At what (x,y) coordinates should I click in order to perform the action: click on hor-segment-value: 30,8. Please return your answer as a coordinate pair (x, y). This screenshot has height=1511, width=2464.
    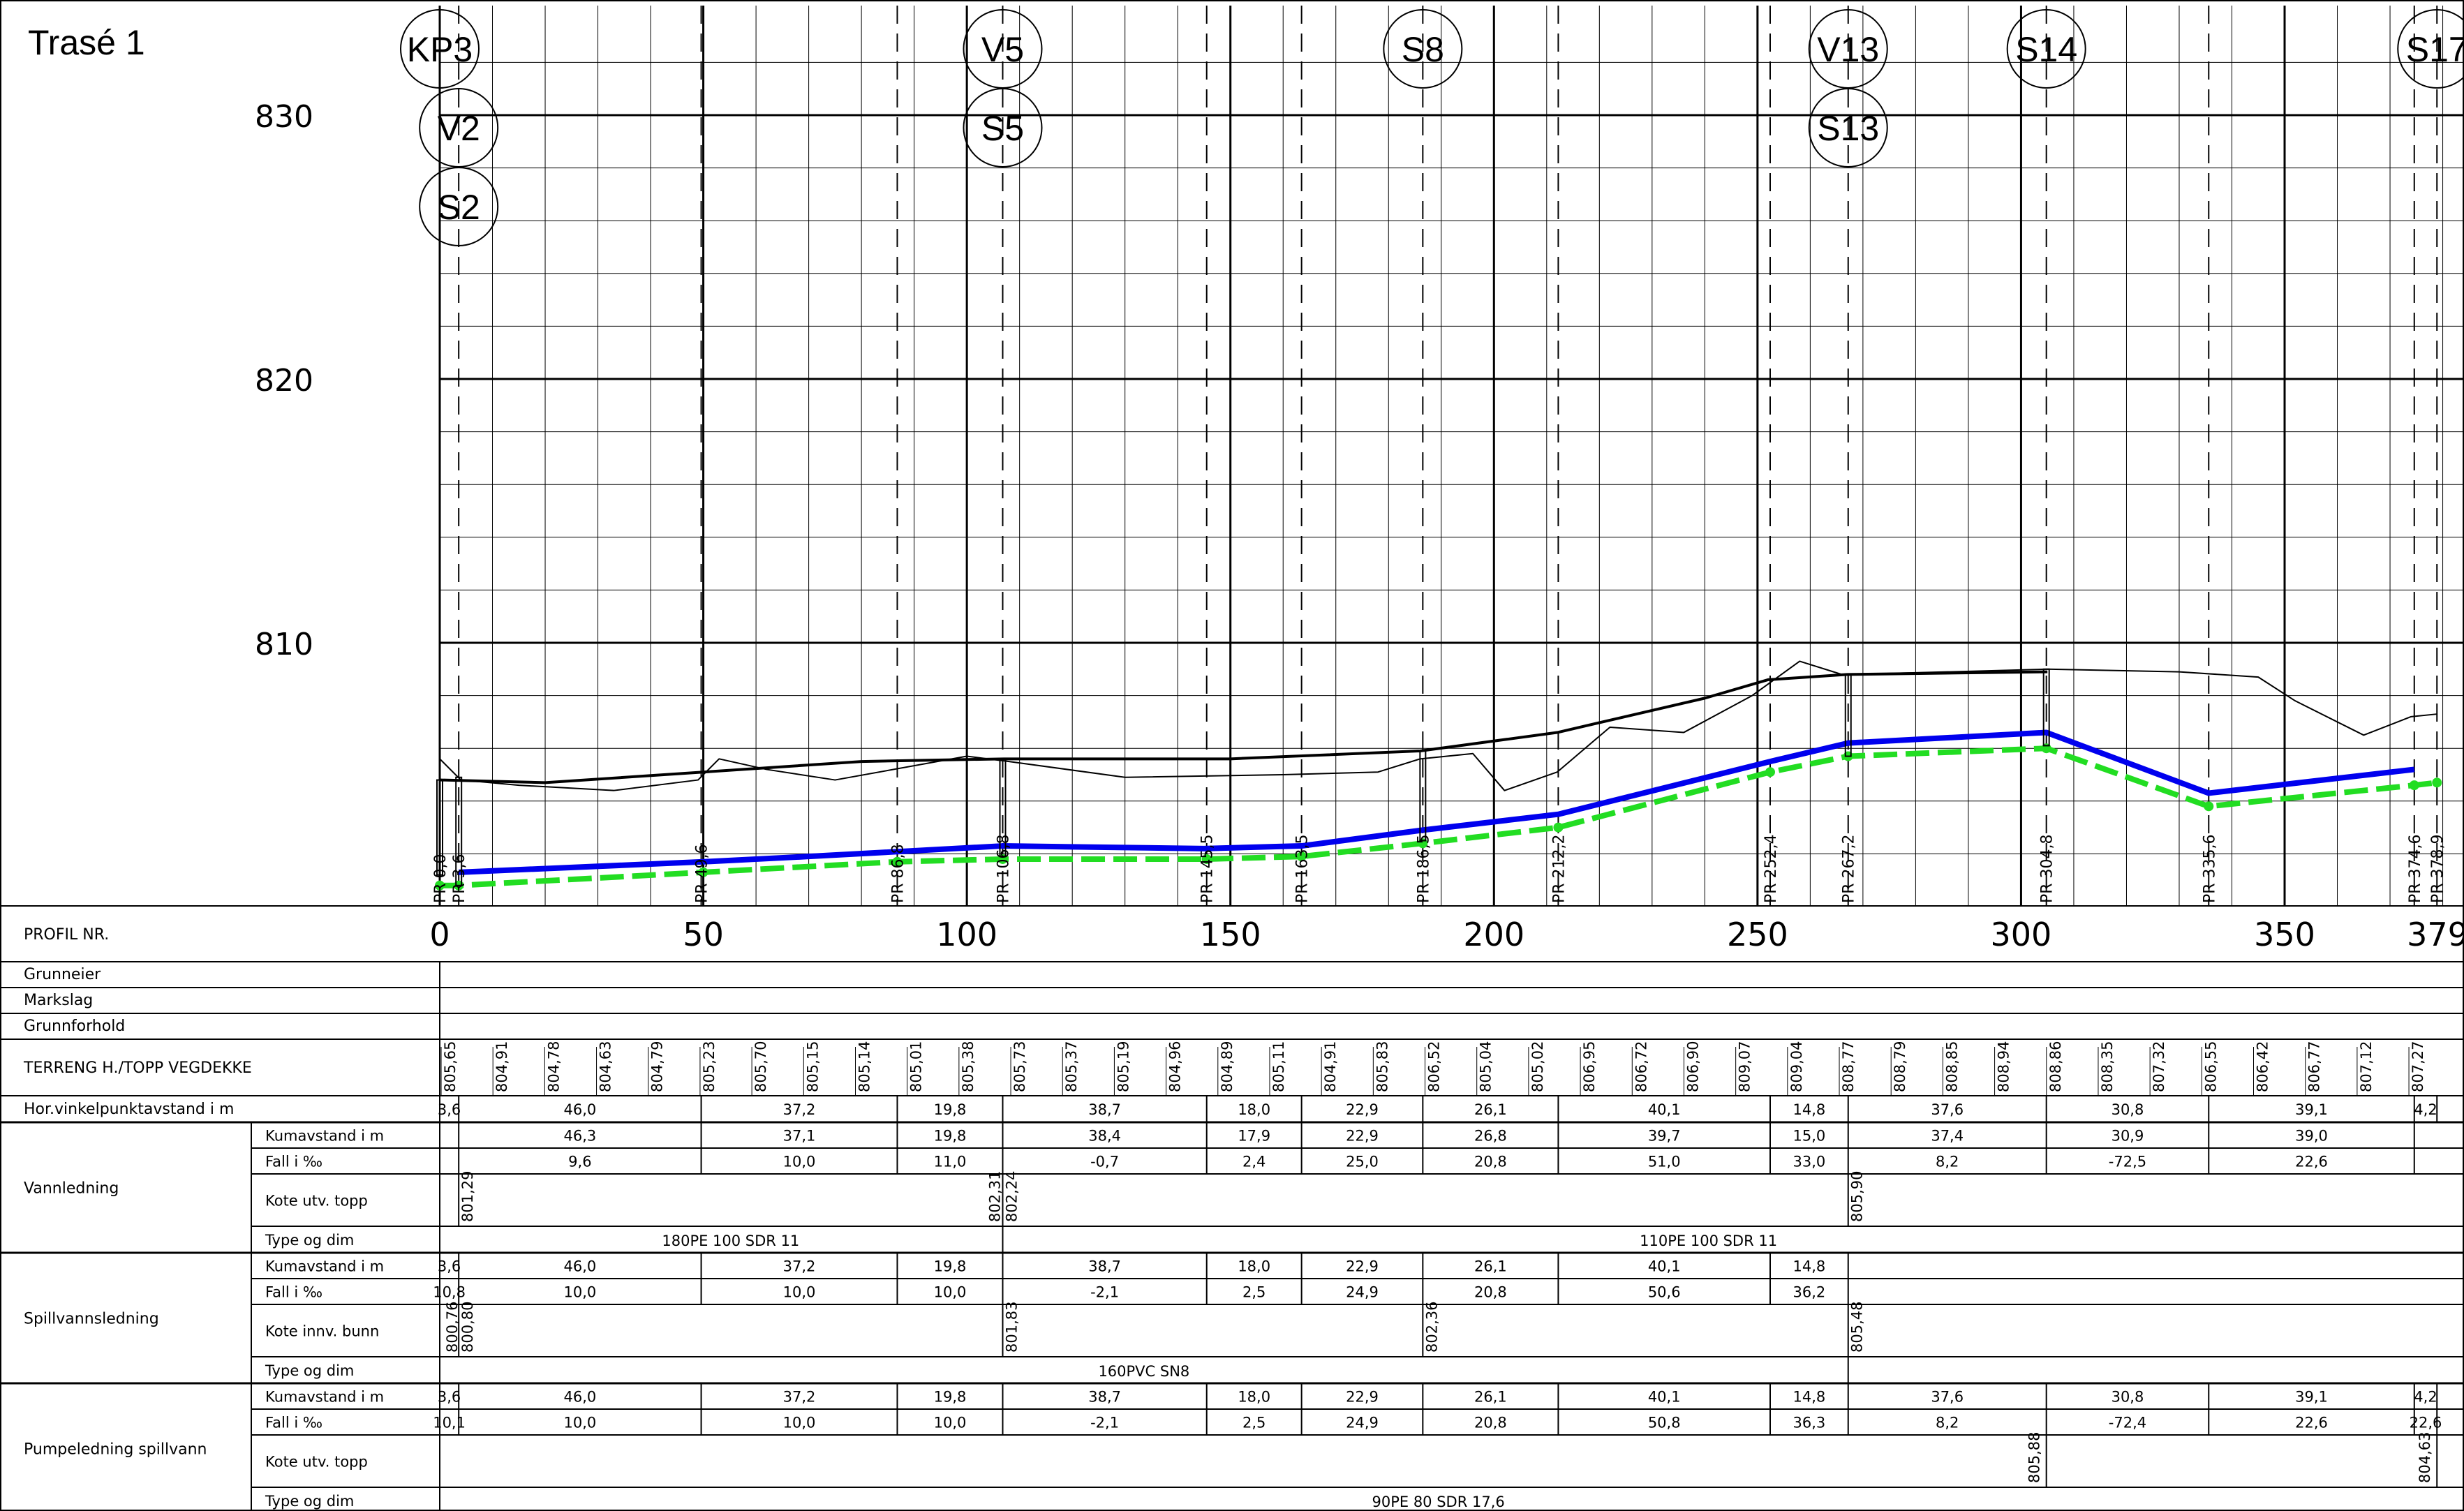
    Looking at the image, I should click on (2128, 1109).